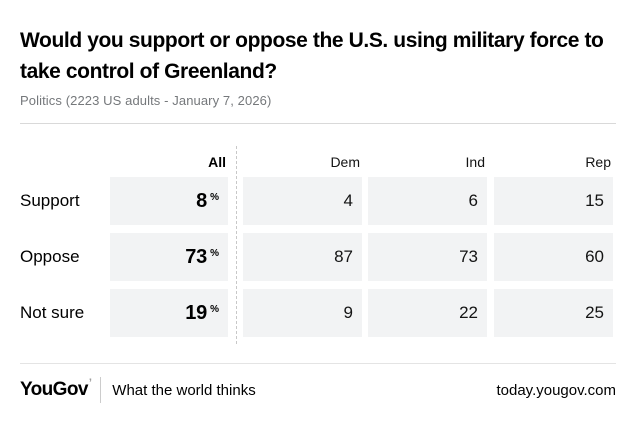 Image resolution: width=636 pixels, height=426 pixels. What do you see at coordinates (169, 201) in the screenshot?
I see `cell-support-all: 8 %` at bounding box center [169, 201].